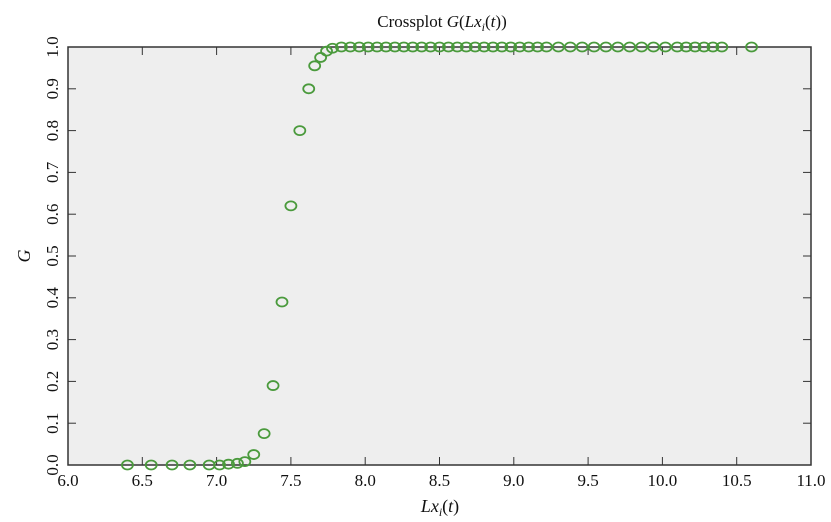 This screenshot has width=831, height=522. What do you see at coordinates (52, 214) in the screenshot?
I see `y-tick-label: 0.6` at bounding box center [52, 214].